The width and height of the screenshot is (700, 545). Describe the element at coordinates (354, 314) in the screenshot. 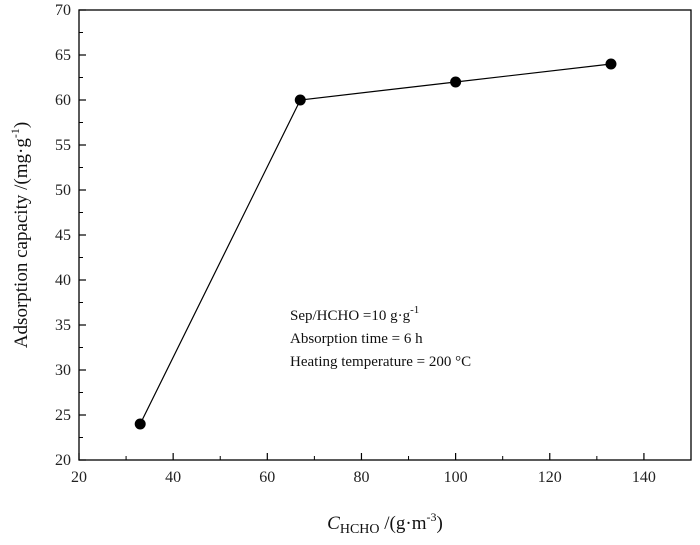

I see `annotation-ratio: Sep/HCHO =10 g·g-1` at that location.